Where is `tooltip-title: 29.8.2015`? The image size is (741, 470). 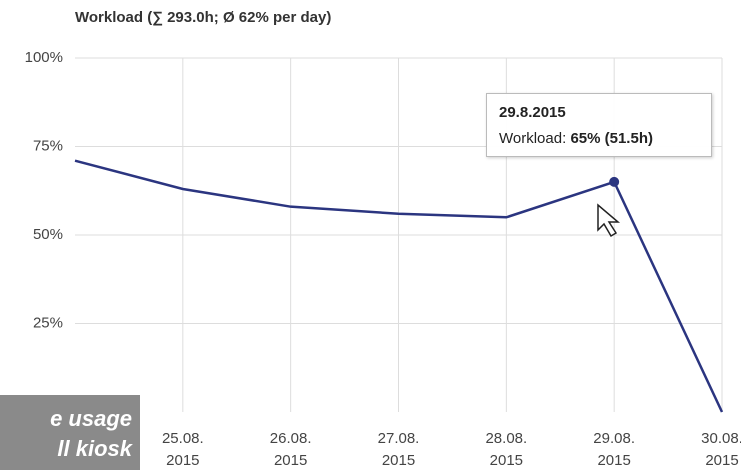
tooltip-title: 29.8.2015 is located at coordinates (532, 112).